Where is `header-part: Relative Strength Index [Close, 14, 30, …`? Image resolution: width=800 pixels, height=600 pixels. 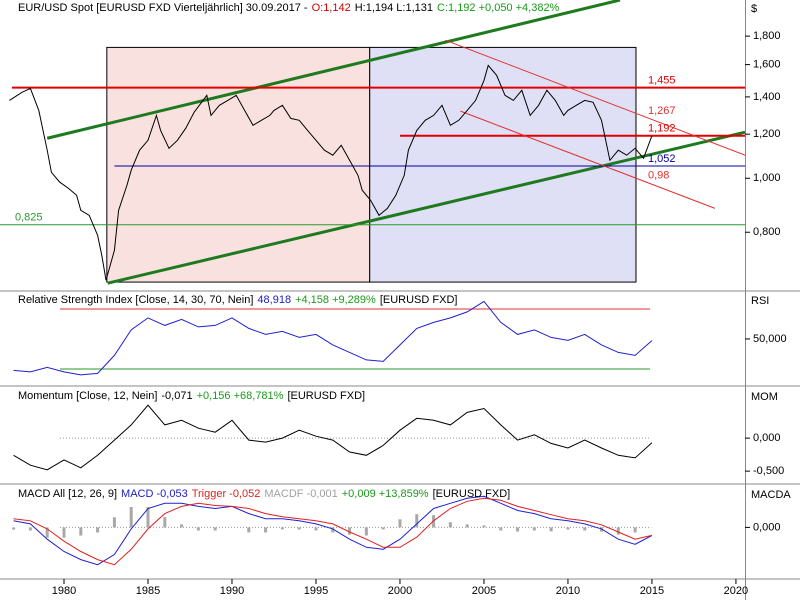
header-part: Relative Strength Index [Close, 14, 30, … is located at coordinates (135, 300).